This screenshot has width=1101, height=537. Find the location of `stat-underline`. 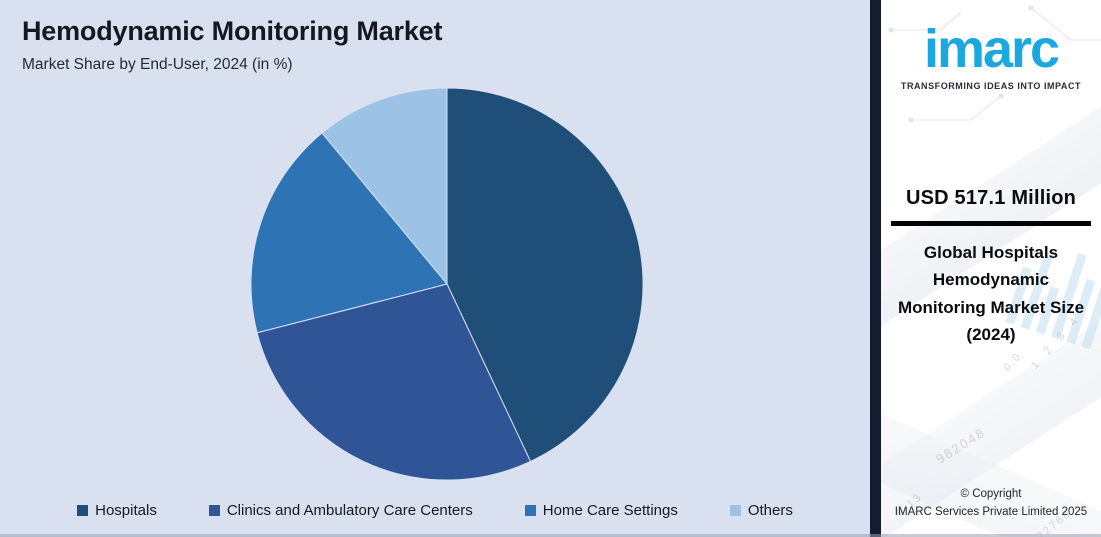

stat-underline is located at coordinates (991, 223).